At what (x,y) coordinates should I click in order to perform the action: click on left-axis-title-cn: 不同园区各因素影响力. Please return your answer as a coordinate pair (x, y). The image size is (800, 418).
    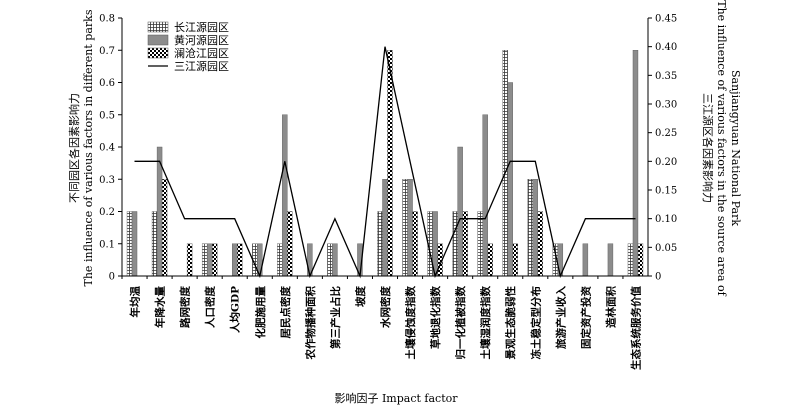
    Looking at the image, I should click on (74, 148).